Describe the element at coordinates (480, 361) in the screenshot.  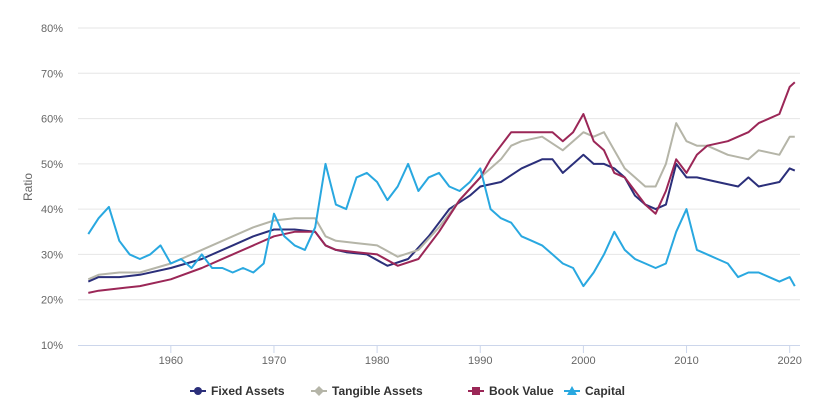
I see `x-tick-label: 1990` at that location.